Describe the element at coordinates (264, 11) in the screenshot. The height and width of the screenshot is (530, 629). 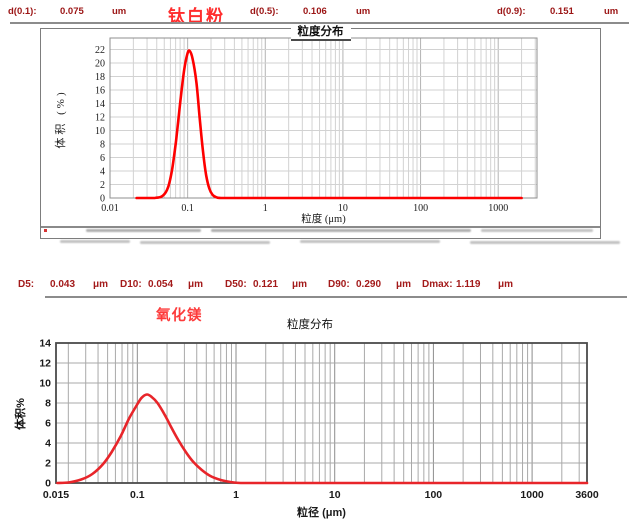
I see `d05-label: d(0.5):` at that location.